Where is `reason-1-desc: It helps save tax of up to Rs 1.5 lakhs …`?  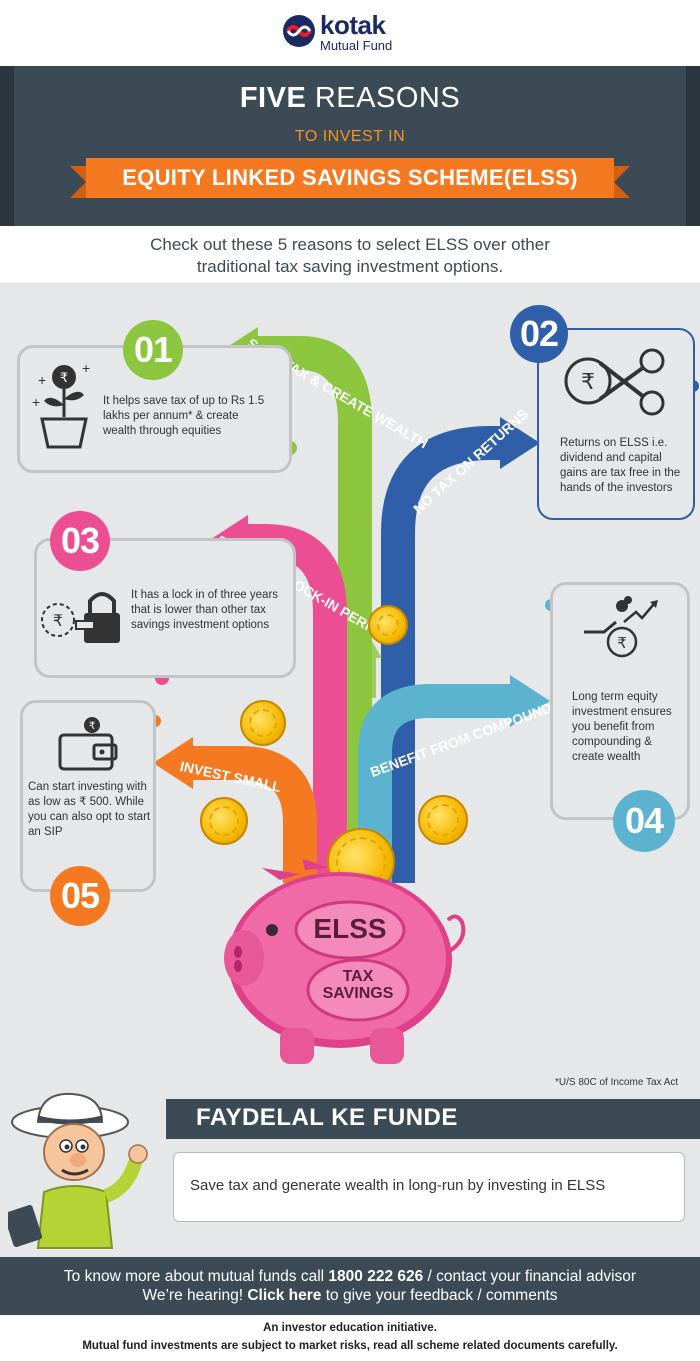
reason-1-desc: It helps save tax of up to Rs 1.5 lakhs … is located at coordinates (184, 416).